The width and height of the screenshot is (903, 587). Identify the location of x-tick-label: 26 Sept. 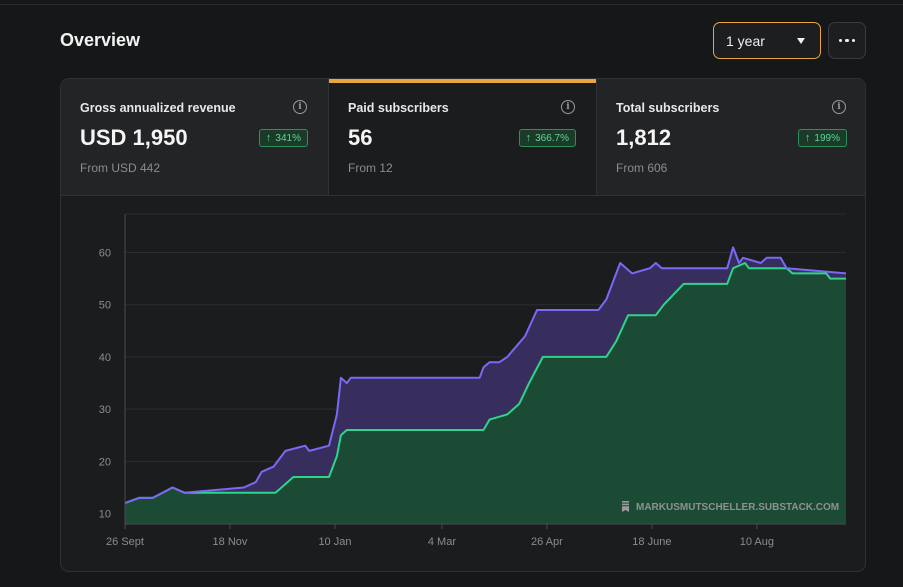
(125, 542).